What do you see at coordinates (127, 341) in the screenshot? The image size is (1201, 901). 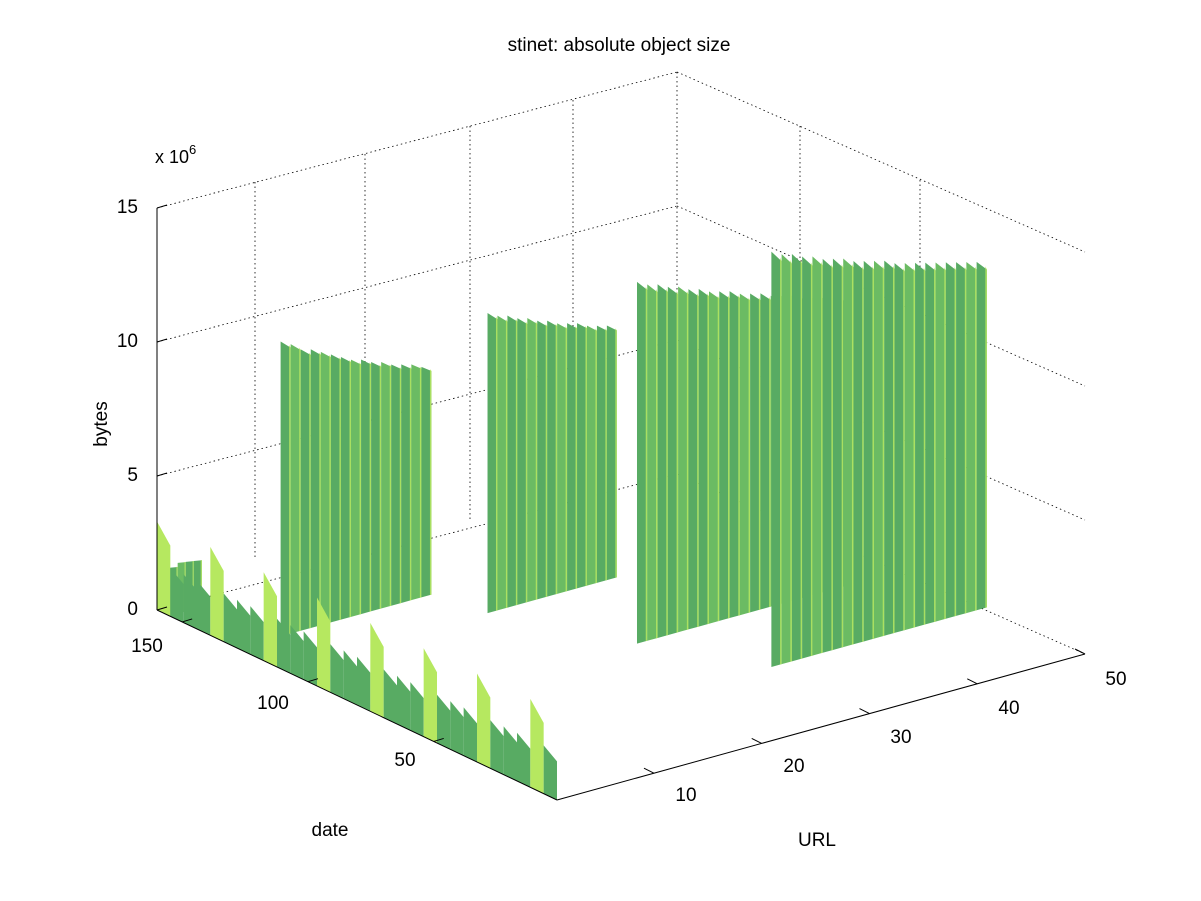 I see `z-tick-label: 10` at bounding box center [127, 341].